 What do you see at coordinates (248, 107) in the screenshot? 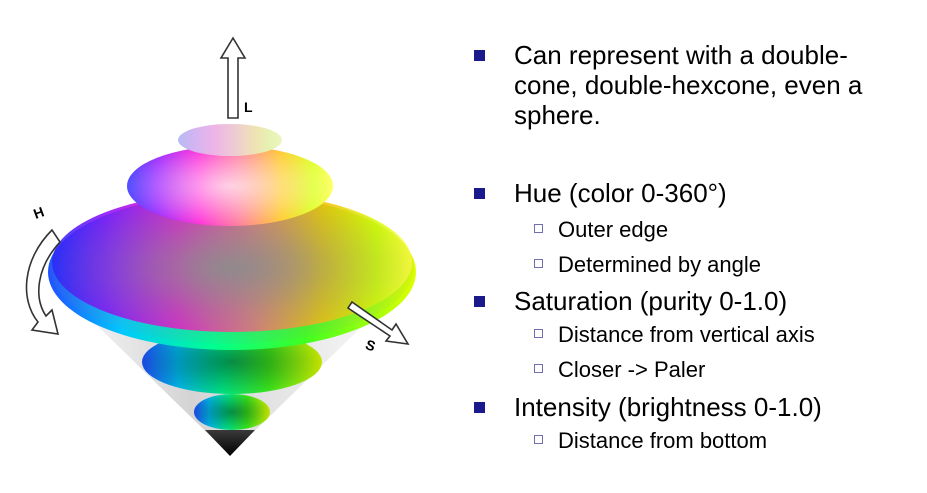
I see `lightness-axis-label: L` at bounding box center [248, 107].